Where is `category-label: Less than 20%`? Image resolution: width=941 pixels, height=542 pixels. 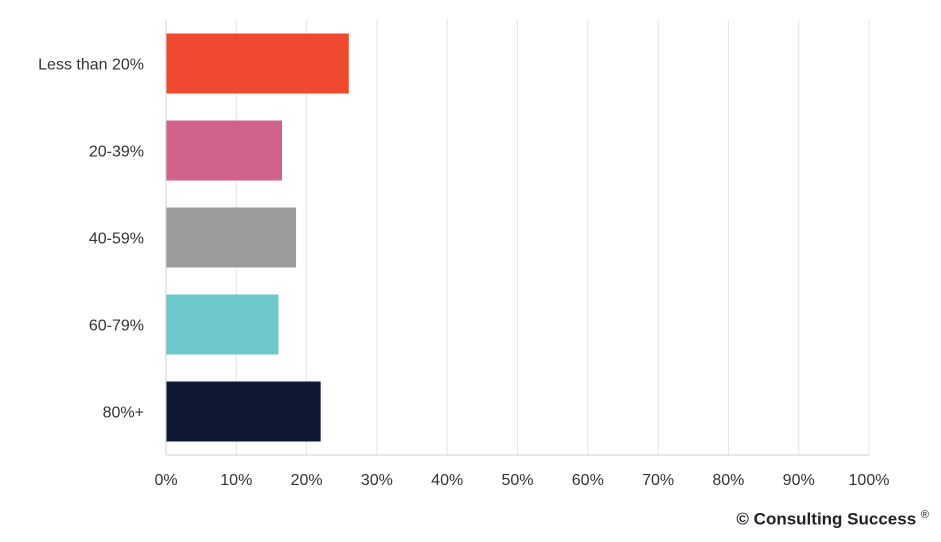 category-label: Less than 20% is located at coordinates (91, 65).